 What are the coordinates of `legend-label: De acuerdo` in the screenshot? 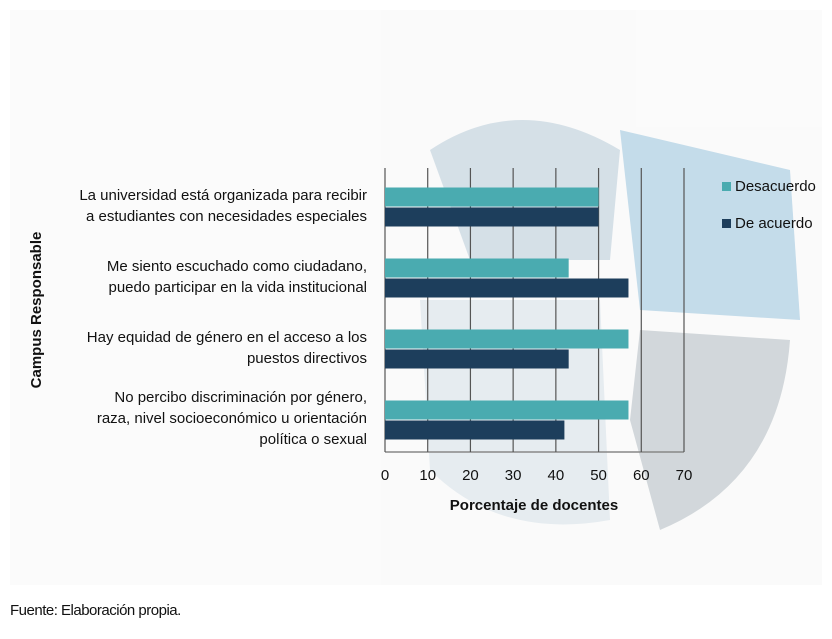 It's located at (774, 223).